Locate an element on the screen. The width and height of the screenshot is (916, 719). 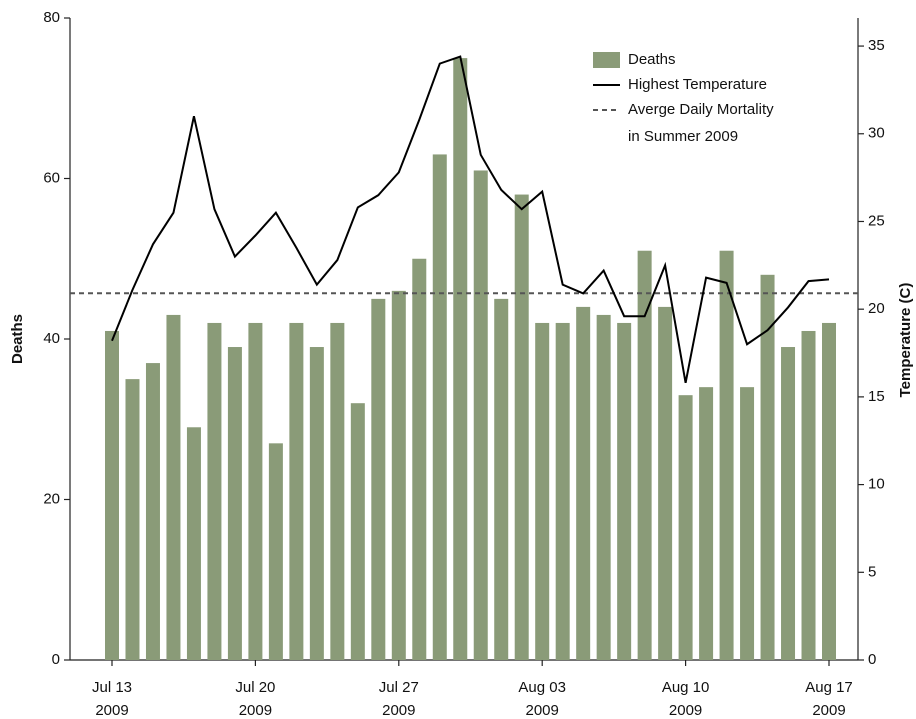
y2-axis-label: Temperature (C) is located at coordinates (905, 340).